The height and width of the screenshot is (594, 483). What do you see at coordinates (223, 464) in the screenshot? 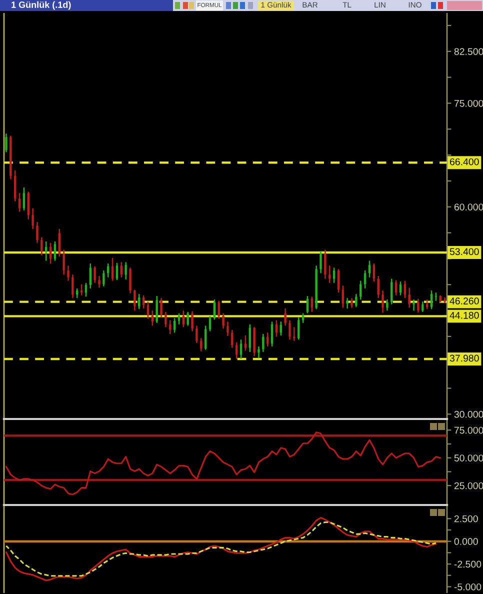
I see `line-series` at bounding box center [223, 464].